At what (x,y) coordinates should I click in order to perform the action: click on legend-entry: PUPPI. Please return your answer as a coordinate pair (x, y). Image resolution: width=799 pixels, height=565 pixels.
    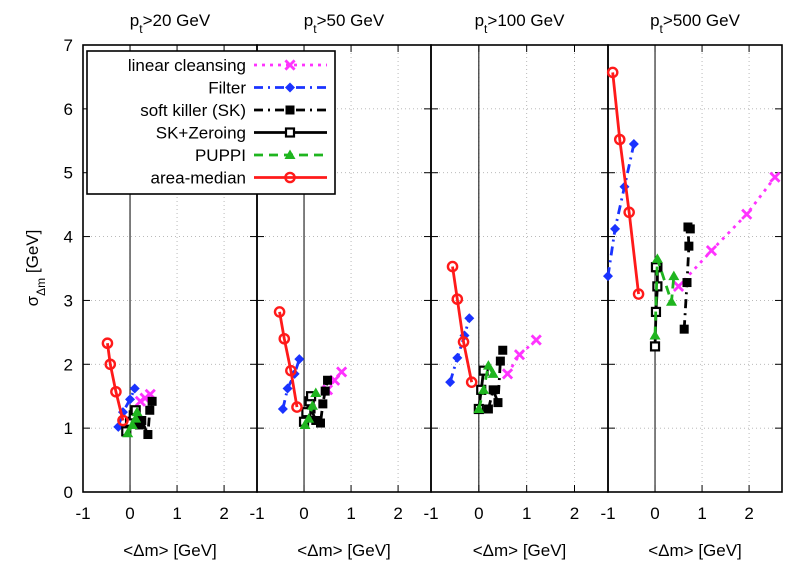
    Looking at the image, I should click on (261, 155).